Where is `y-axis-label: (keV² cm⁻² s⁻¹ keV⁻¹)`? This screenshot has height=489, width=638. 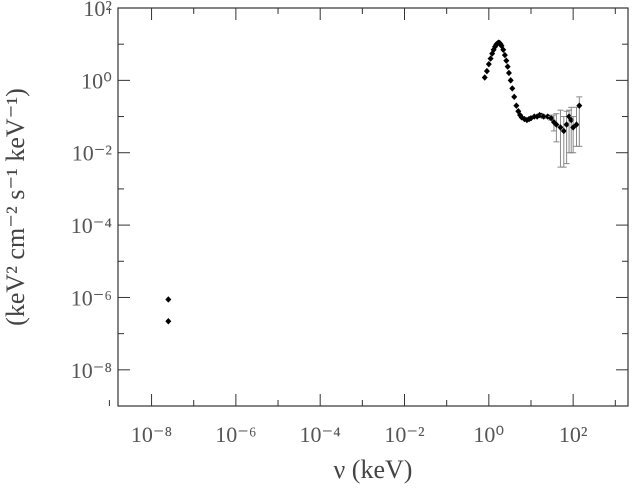 y-axis-label: (keV² cm⁻² s⁻¹ keV⁻¹) is located at coordinates (15, 207).